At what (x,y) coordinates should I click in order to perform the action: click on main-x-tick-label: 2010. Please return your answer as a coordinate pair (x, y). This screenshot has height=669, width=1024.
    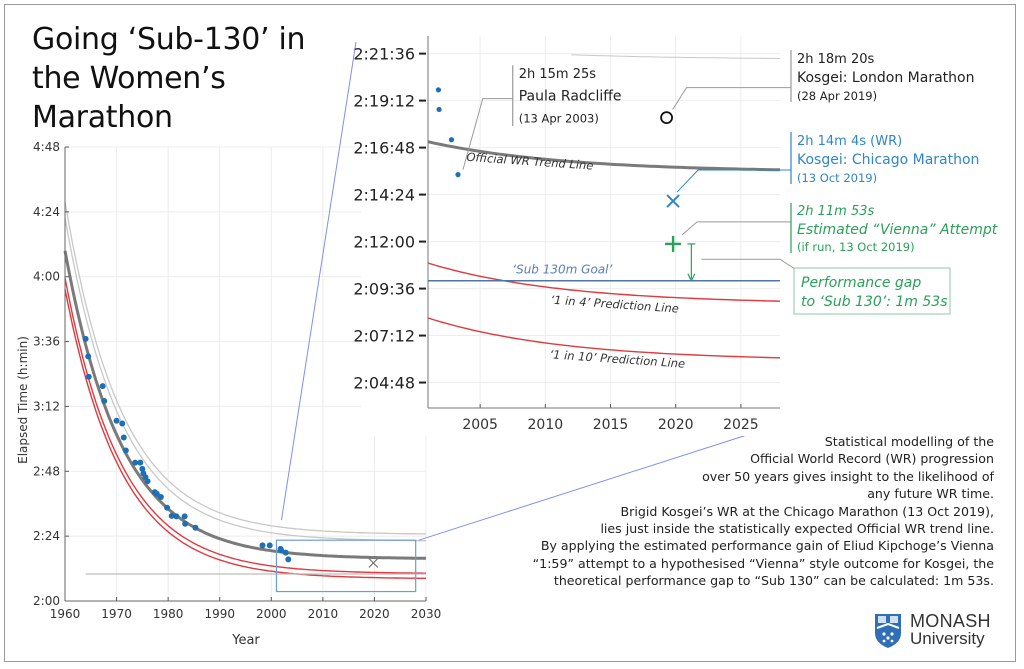
    Looking at the image, I should click on (323, 614).